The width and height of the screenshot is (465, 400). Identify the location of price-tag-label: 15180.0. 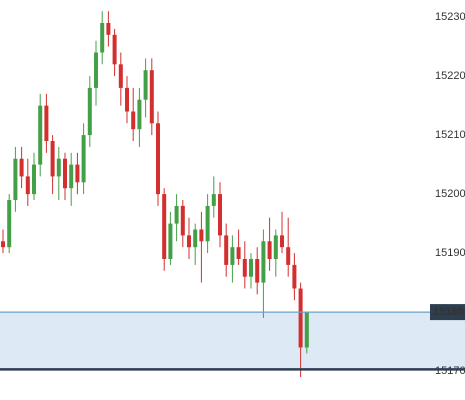
(449, 312).